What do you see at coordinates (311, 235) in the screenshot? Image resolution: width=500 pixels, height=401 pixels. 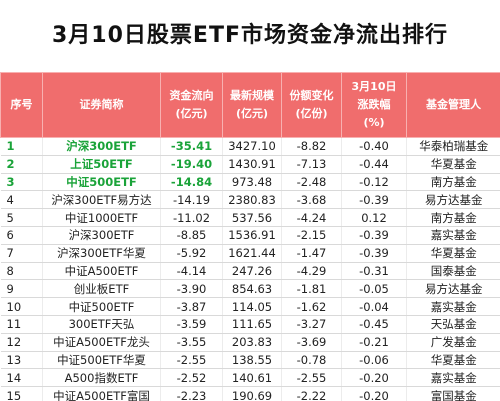 I see `cell-share-change: -2.15` at bounding box center [311, 235].